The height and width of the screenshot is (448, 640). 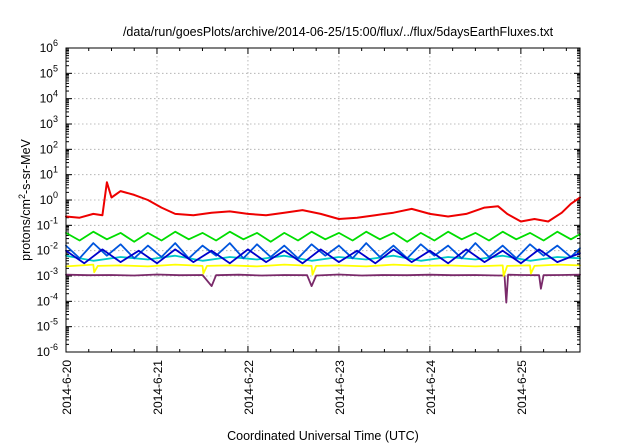 I want to click on y-axis-label-main: protons/cm, so click(x=26, y=230).